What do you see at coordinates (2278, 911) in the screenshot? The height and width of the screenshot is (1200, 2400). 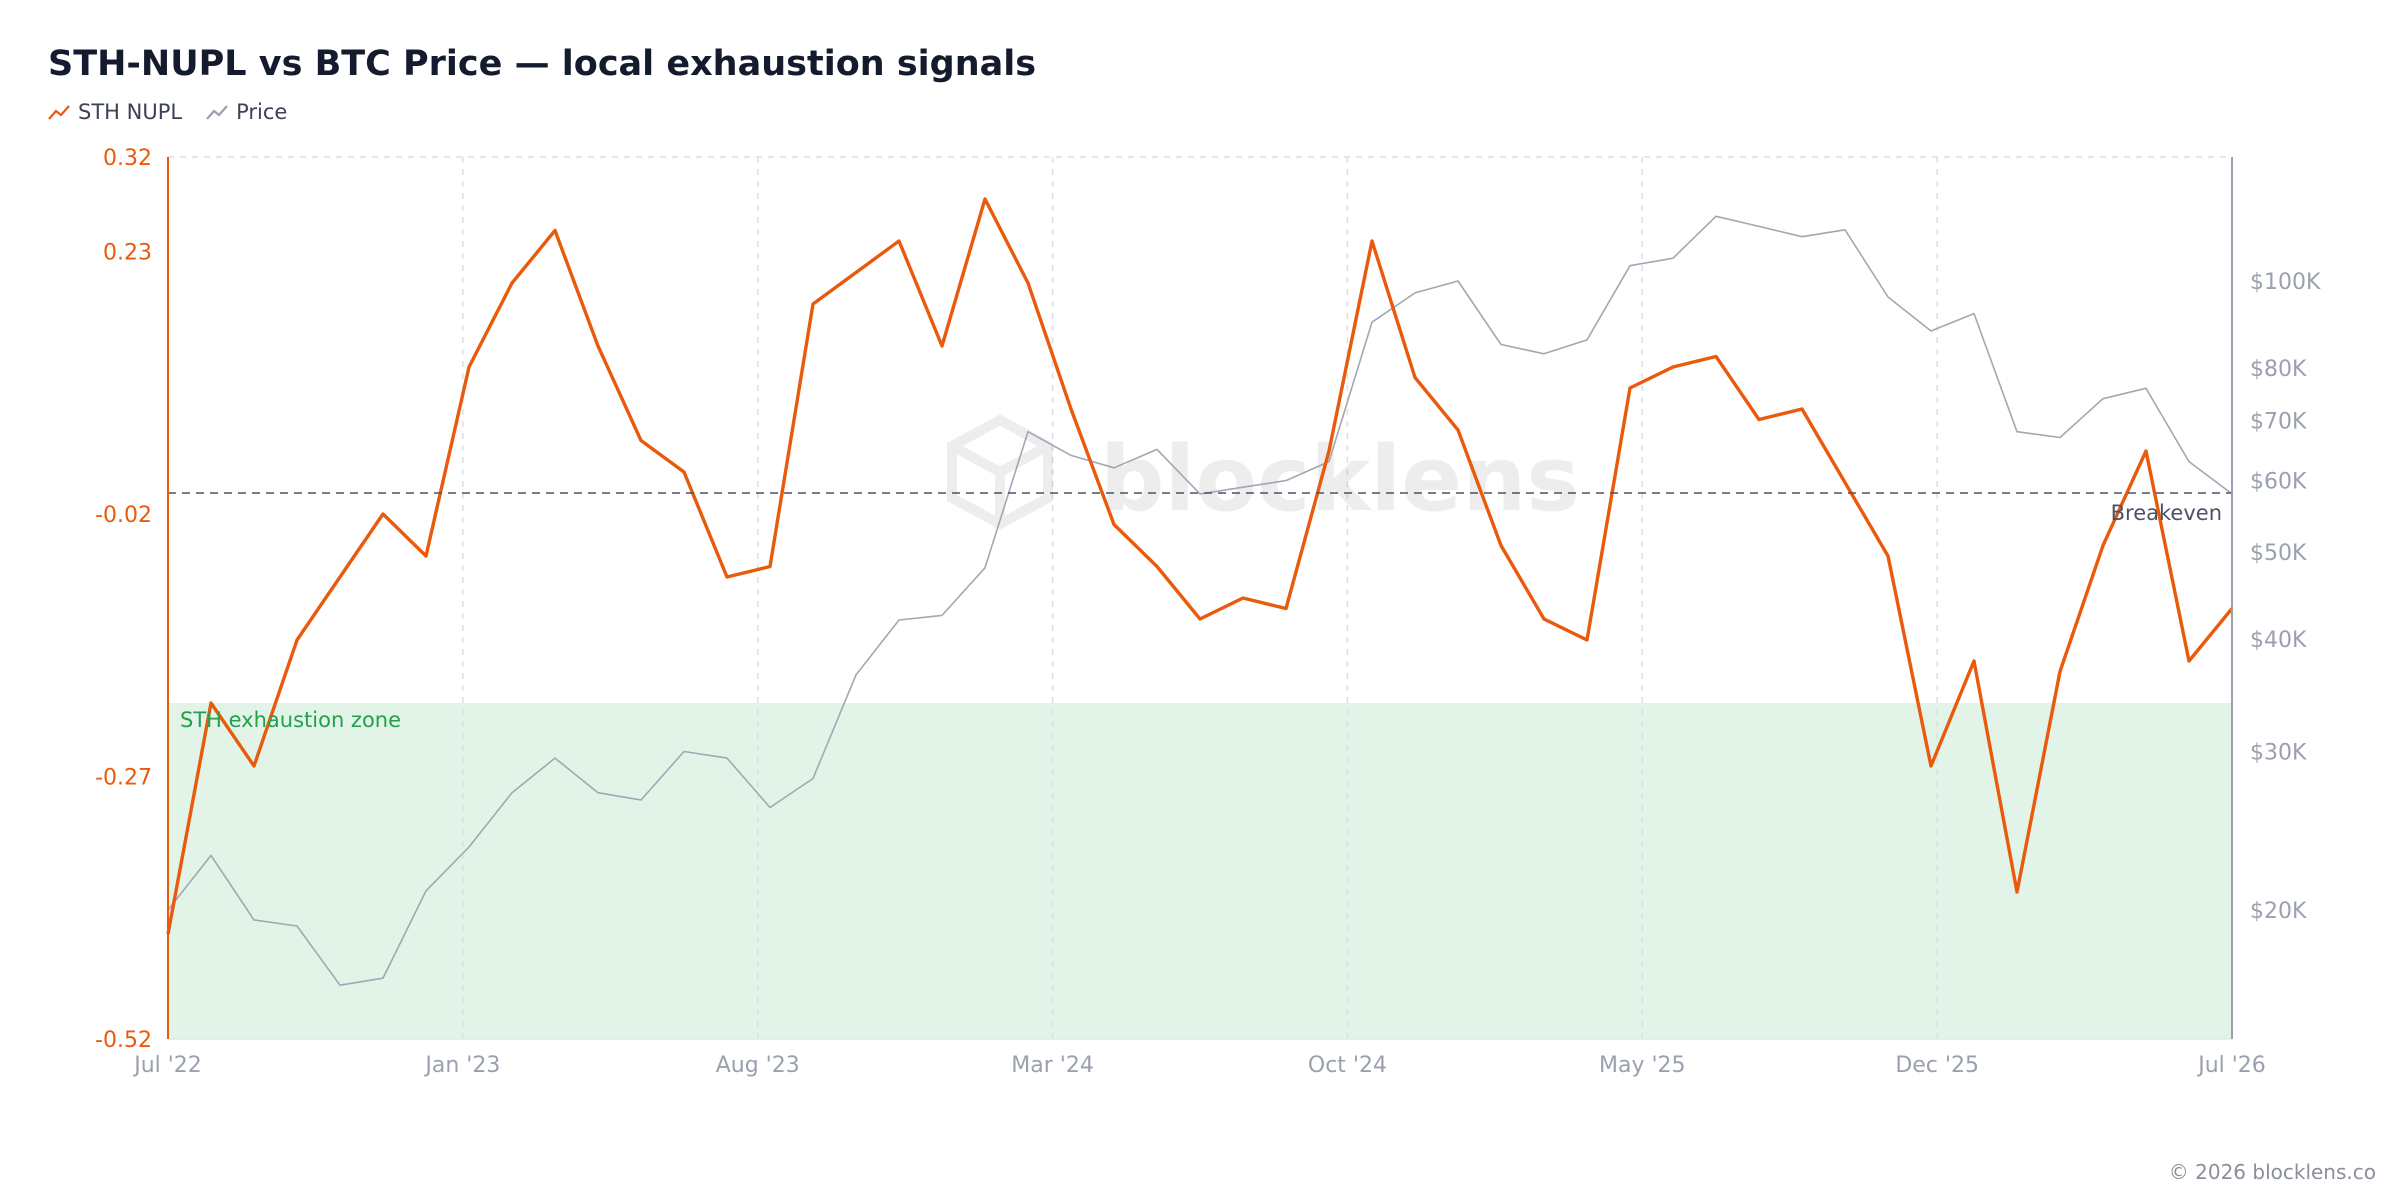 I see `y-right-tick-label: $20K` at bounding box center [2278, 911].